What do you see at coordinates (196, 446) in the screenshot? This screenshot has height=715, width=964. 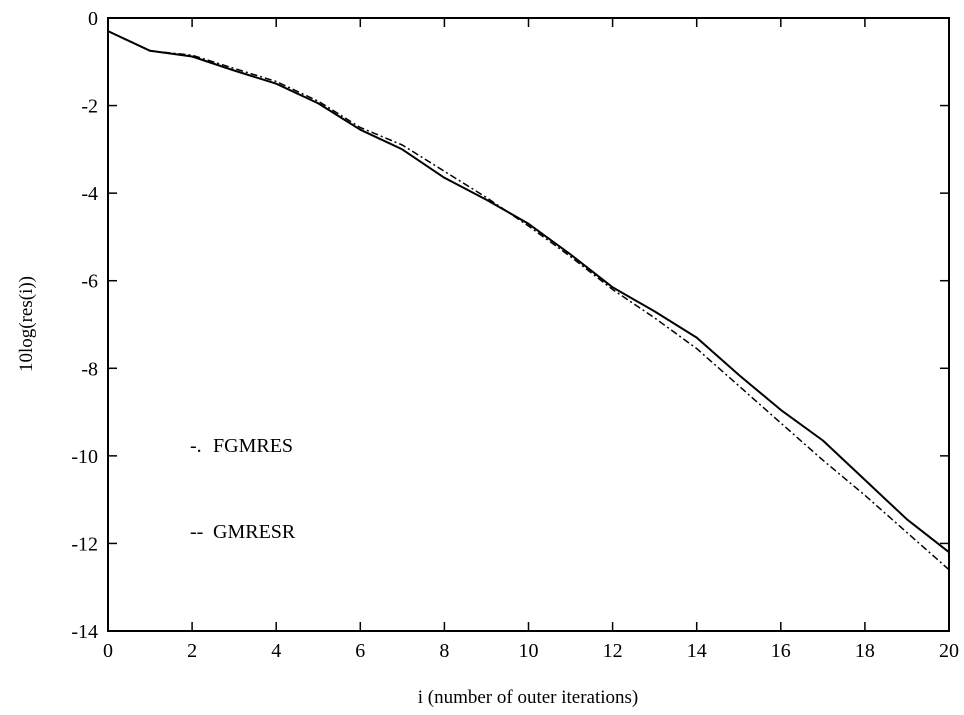 I see `legend-marker-fgmres: -.` at bounding box center [196, 446].